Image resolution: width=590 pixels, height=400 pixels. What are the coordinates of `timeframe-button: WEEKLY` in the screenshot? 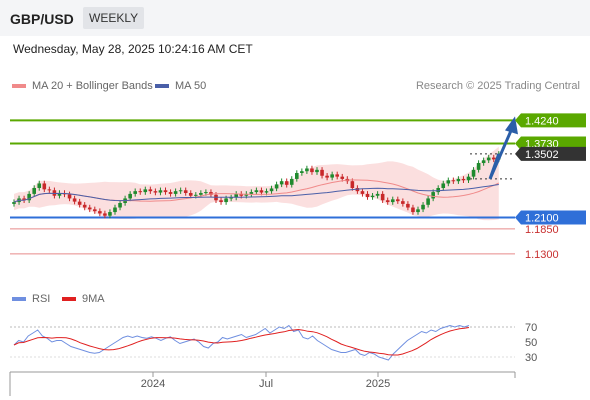 It's located at (114, 18).